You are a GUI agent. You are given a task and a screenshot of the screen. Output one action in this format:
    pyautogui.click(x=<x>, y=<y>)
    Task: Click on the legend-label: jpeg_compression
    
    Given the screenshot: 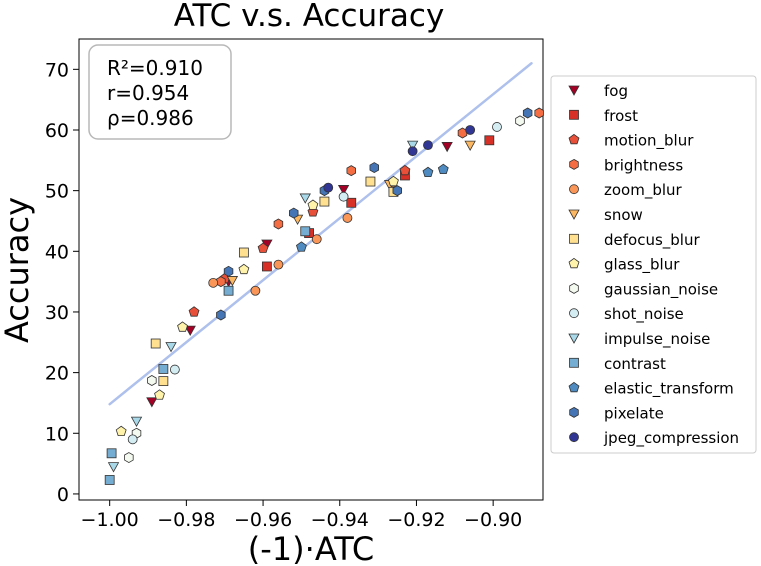 What is the action you would take?
    pyautogui.click(x=671, y=438)
    